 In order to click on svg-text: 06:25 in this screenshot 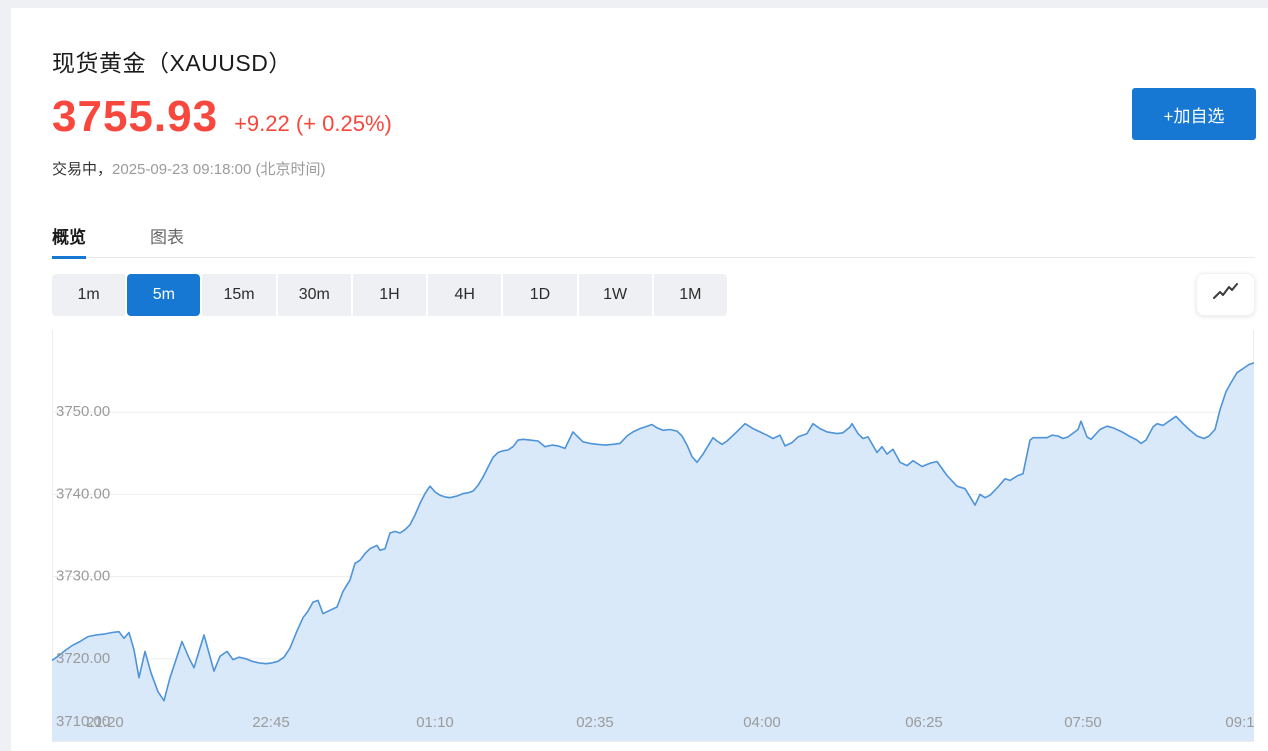, I will do `click(924, 722)`.